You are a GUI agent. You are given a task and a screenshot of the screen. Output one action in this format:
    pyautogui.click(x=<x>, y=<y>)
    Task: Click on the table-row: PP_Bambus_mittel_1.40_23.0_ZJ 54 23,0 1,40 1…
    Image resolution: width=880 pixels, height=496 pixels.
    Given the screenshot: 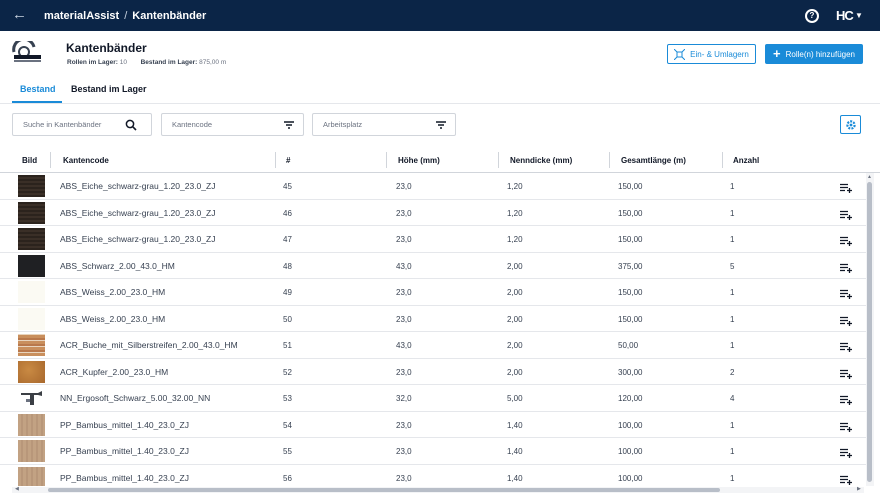 What is the action you would take?
    pyautogui.click(x=433, y=425)
    